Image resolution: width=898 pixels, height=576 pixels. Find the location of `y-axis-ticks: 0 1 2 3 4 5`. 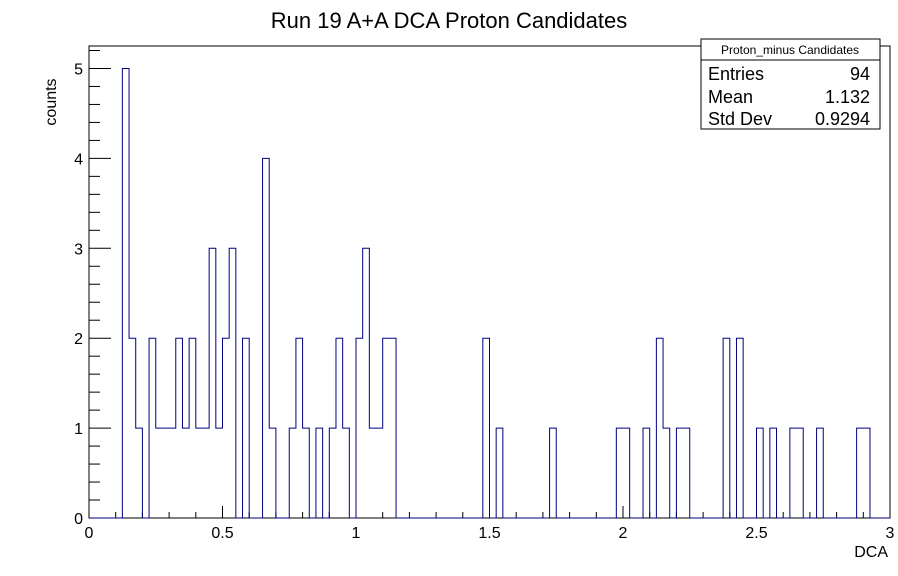

y-axis-ticks: 0 1 2 3 4 5 is located at coordinates (92, 288).